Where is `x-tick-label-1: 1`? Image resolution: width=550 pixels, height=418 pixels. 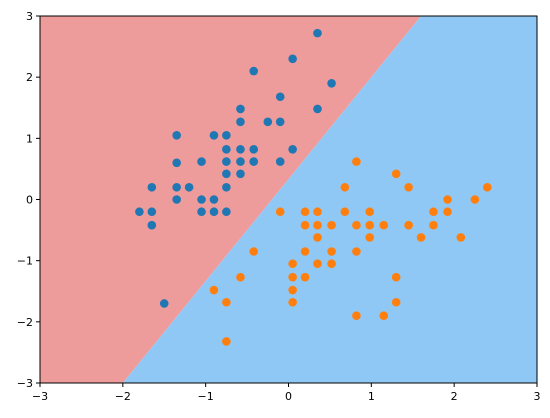 x-tick-label-1: 1 is located at coordinates (371, 396).